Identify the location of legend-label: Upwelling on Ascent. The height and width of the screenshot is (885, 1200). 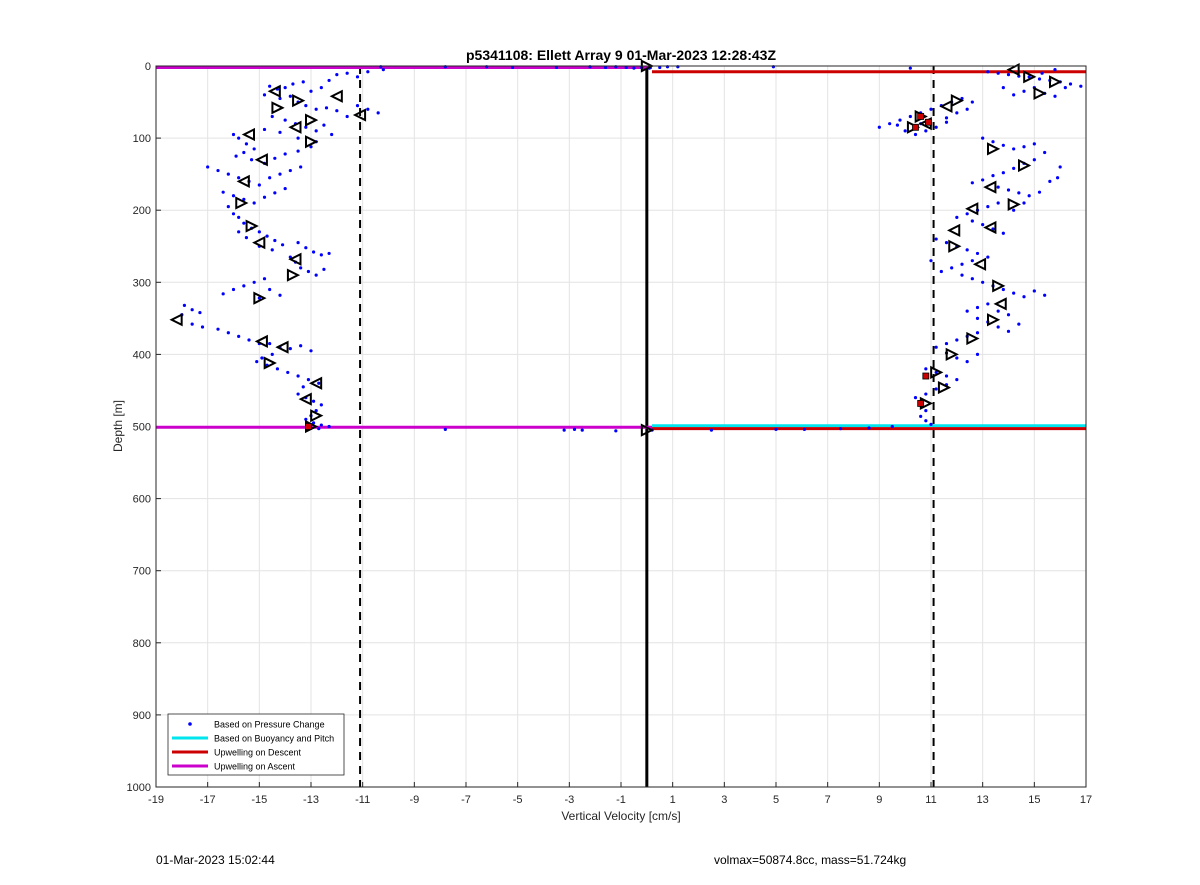
(255, 767).